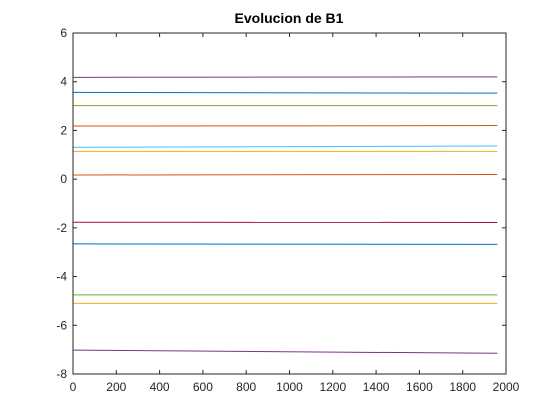 The width and height of the screenshot is (560, 420). What do you see at coordinates (61, 228) in the screenshot?
I see `y-tick-label: -2` at bounding box center [61, 228].